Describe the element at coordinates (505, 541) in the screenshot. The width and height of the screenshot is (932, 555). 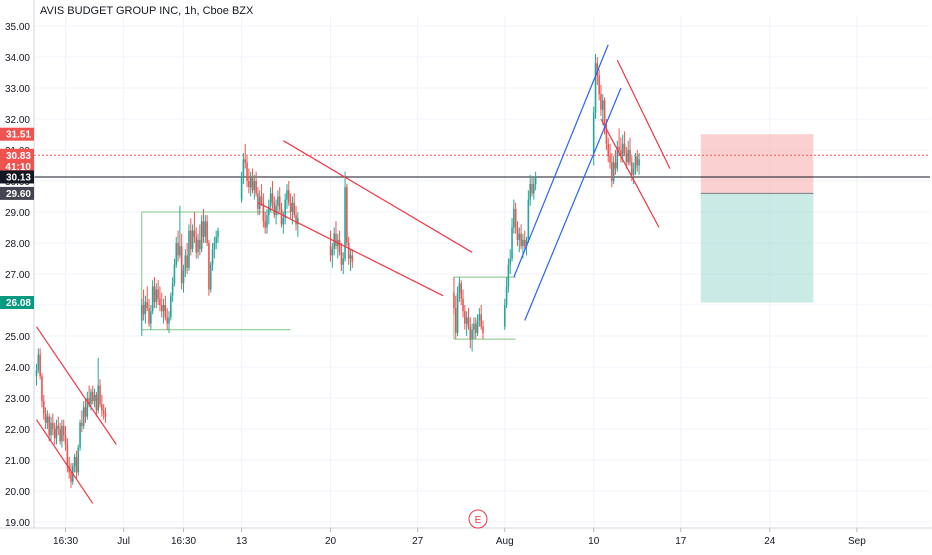
I see `x-tick-label: Aug` at that location.